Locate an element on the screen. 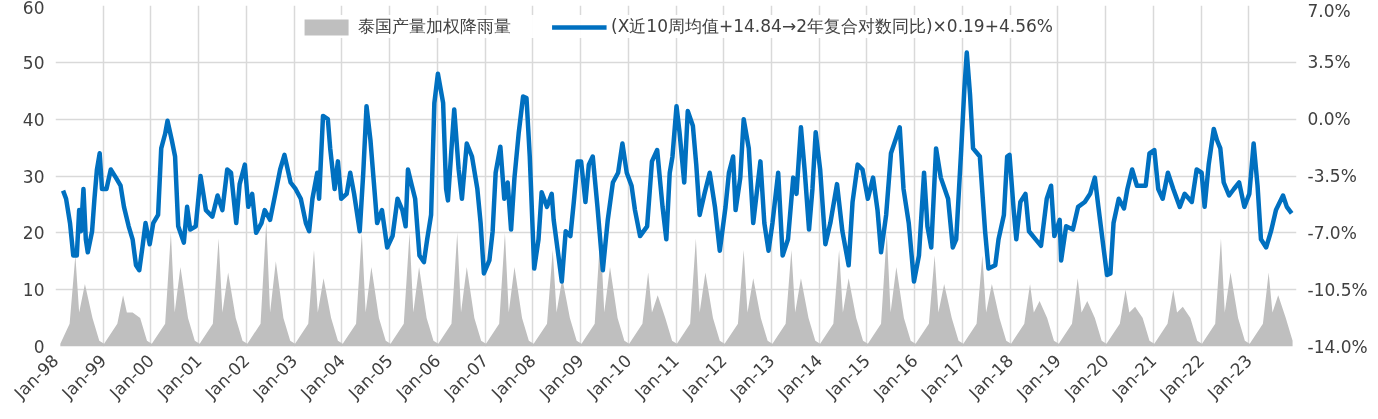 The height and width of the screenshot is (419, 1378). legend-label: 泰国产量加权降雨量 is located at coordinates (435, 26).